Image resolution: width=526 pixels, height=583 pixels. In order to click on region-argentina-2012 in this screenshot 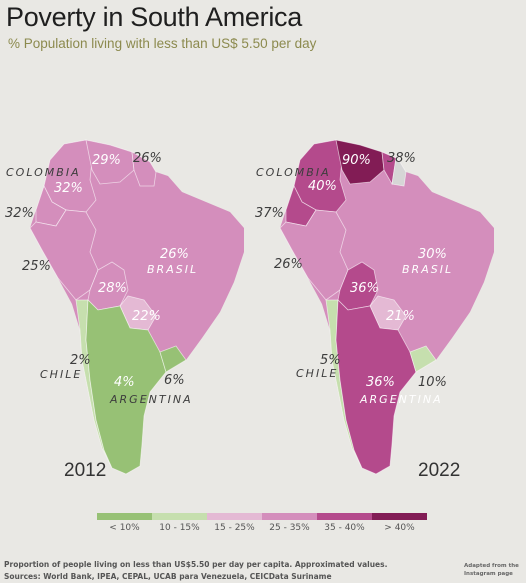, I will do `click(126, 387)`.